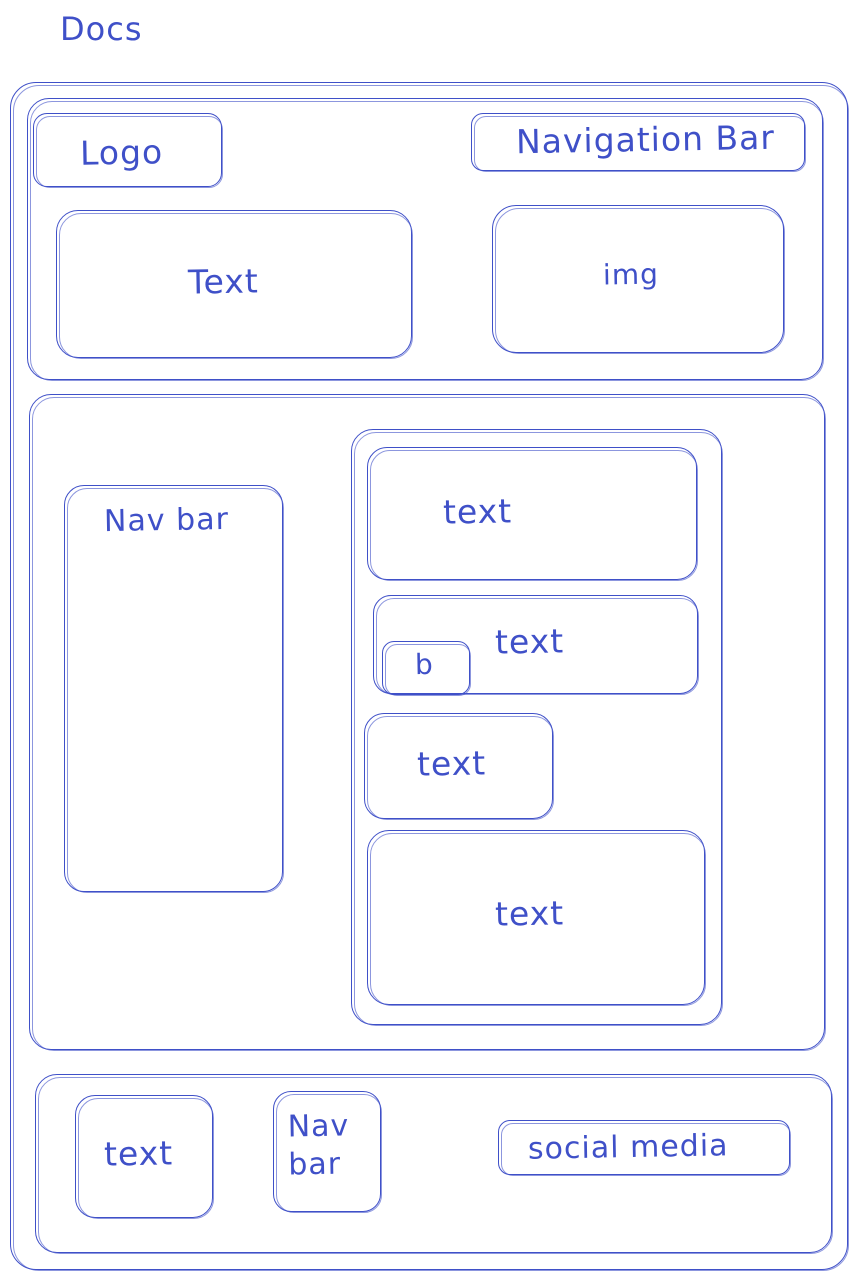  Describe the element at coordinates (166, 520) in the screenshot. I see `sidebar-nav-label: Nav bar` at that location.